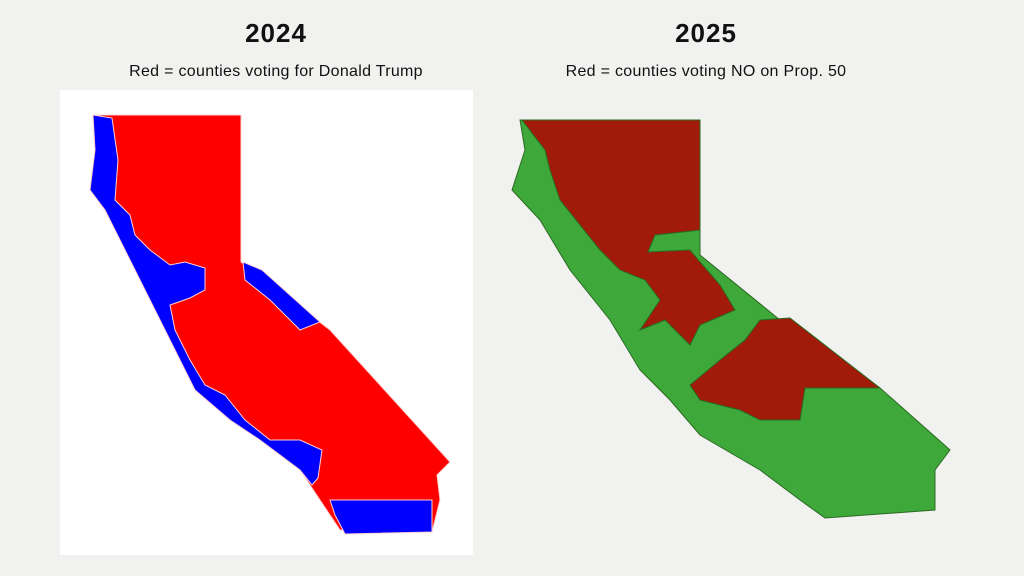  What do you see at coordinates (276, 33) in the screenshot?
I see `panel-year: 2024` at bounding box center [276, 33].